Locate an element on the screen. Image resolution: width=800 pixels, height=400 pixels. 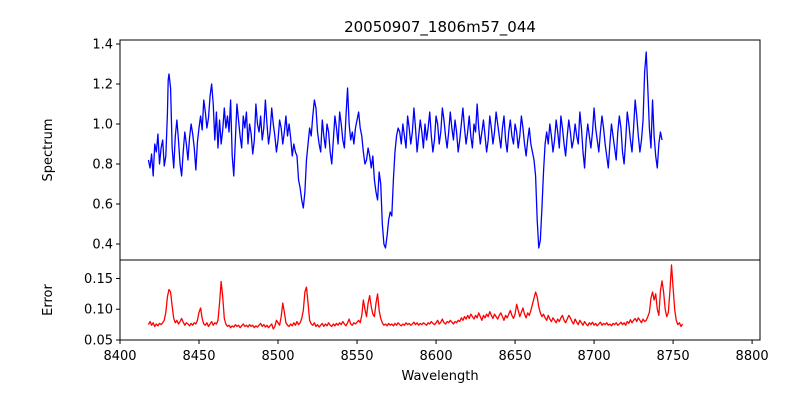
x-tick-label: 8400 is located at coordinates (119, 356).